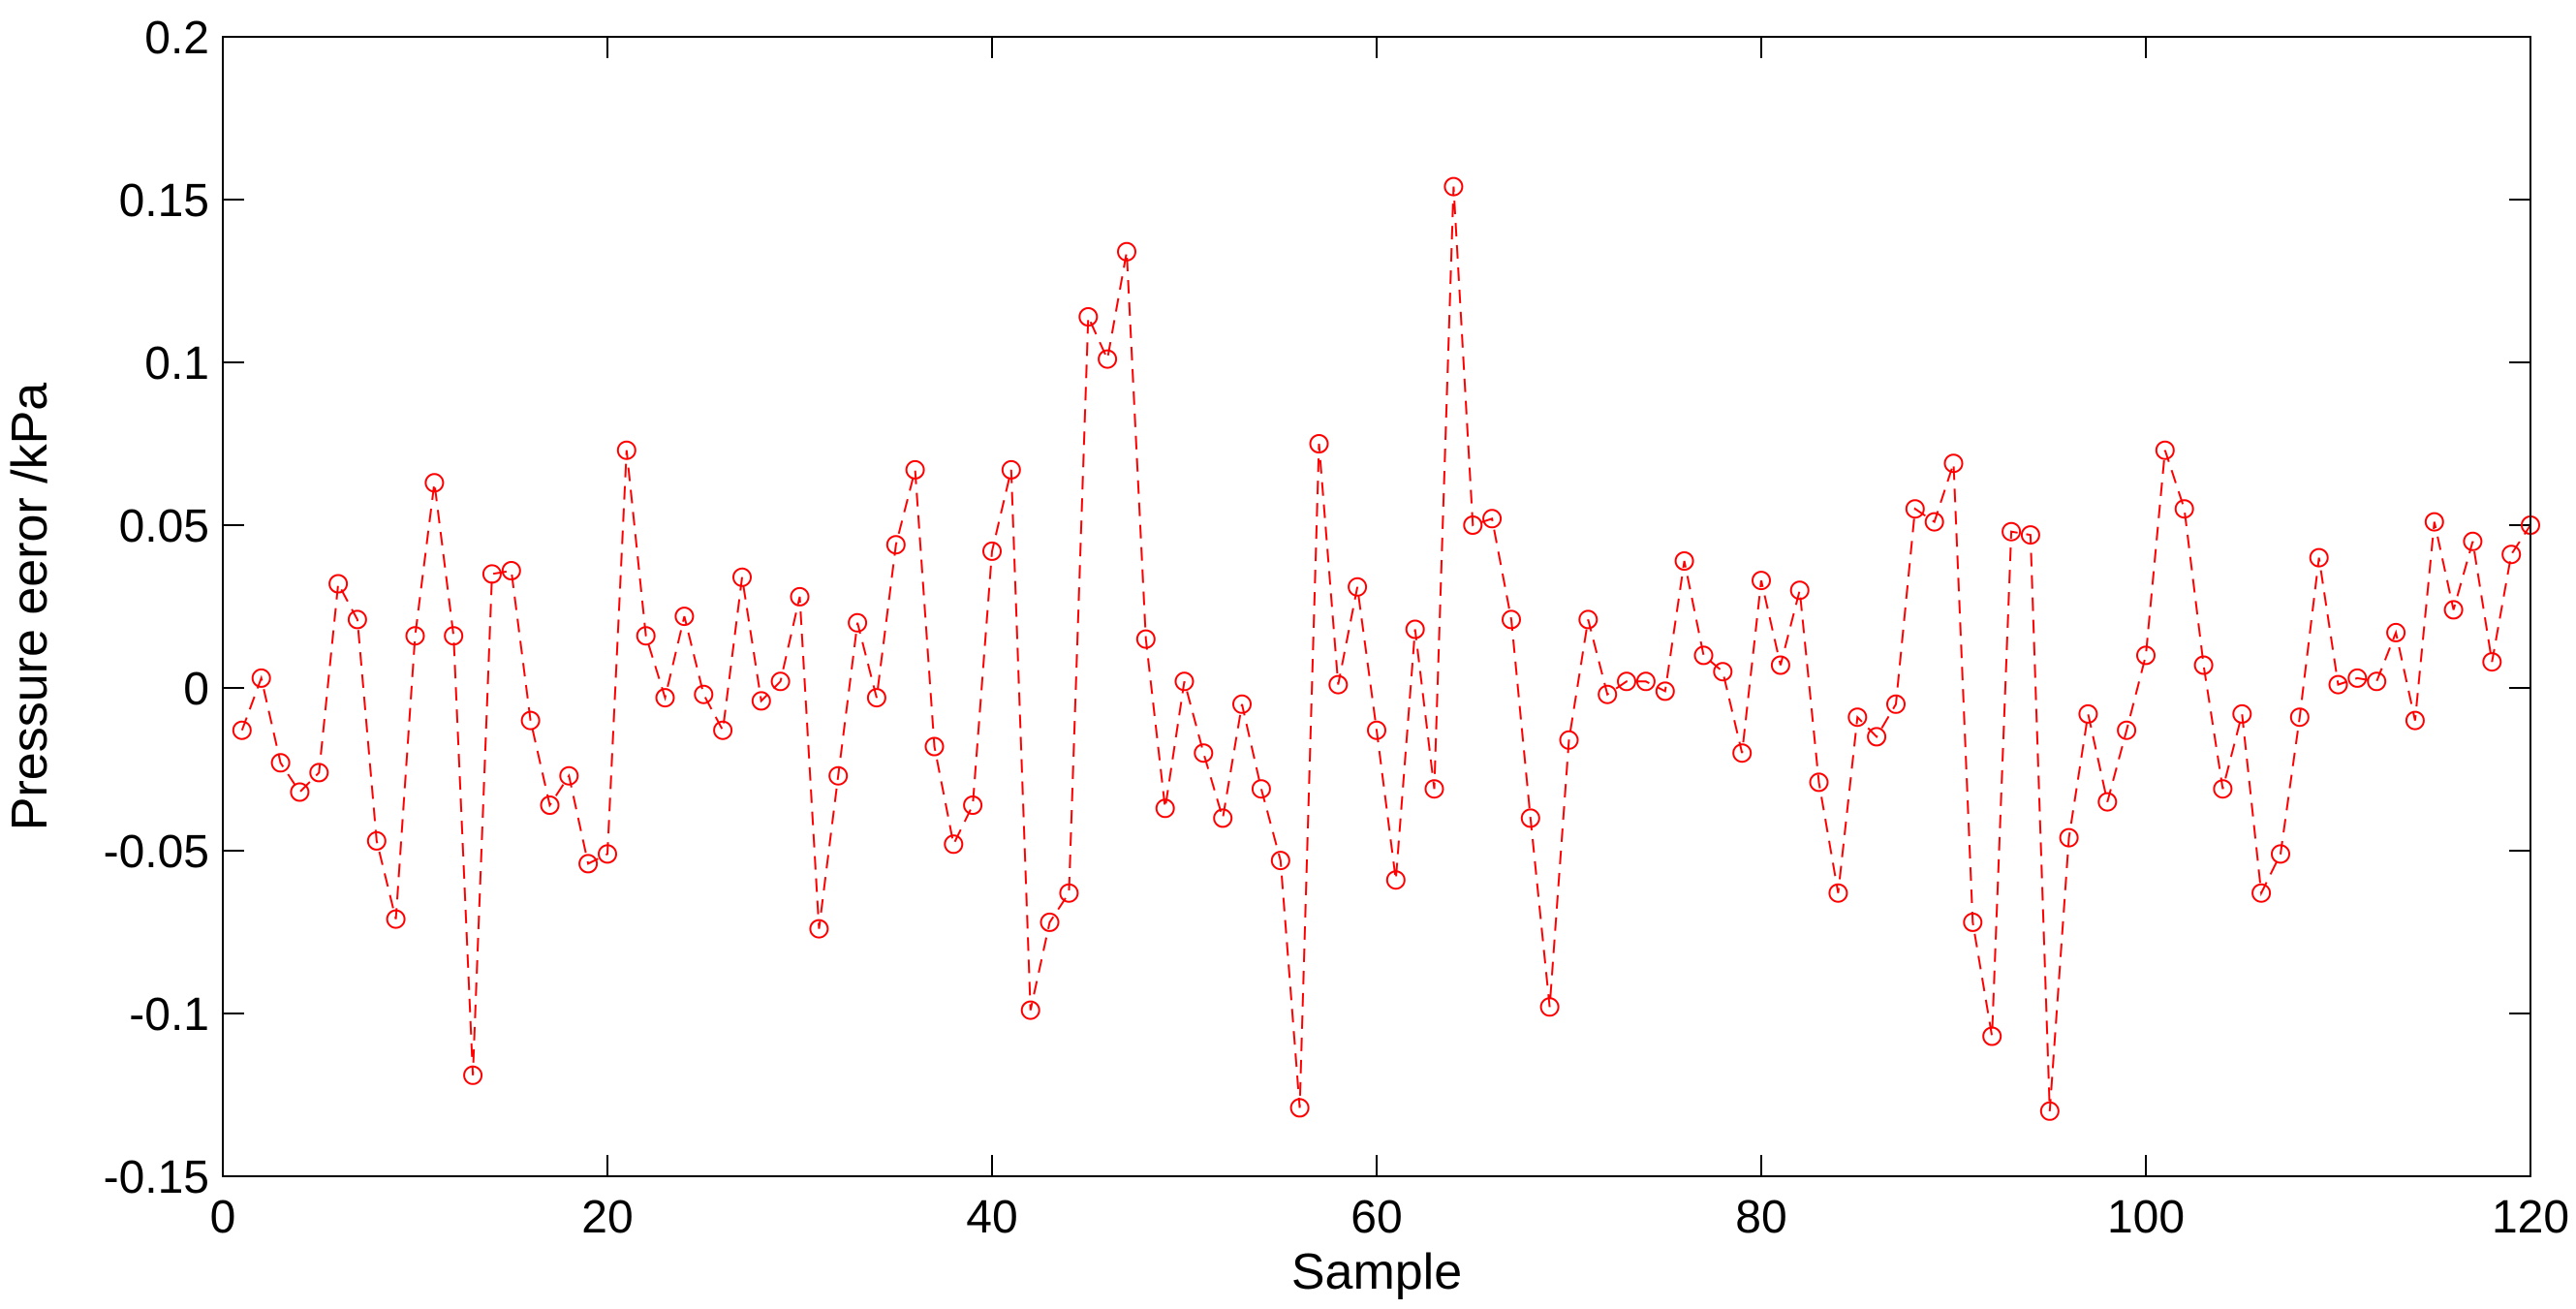 Image resolution: width=2576 pixels, height=1309 pixels. Describe the element at coordinates (164, 526) in the screenshot. I see `y-tick-label: 0.05` at that location.